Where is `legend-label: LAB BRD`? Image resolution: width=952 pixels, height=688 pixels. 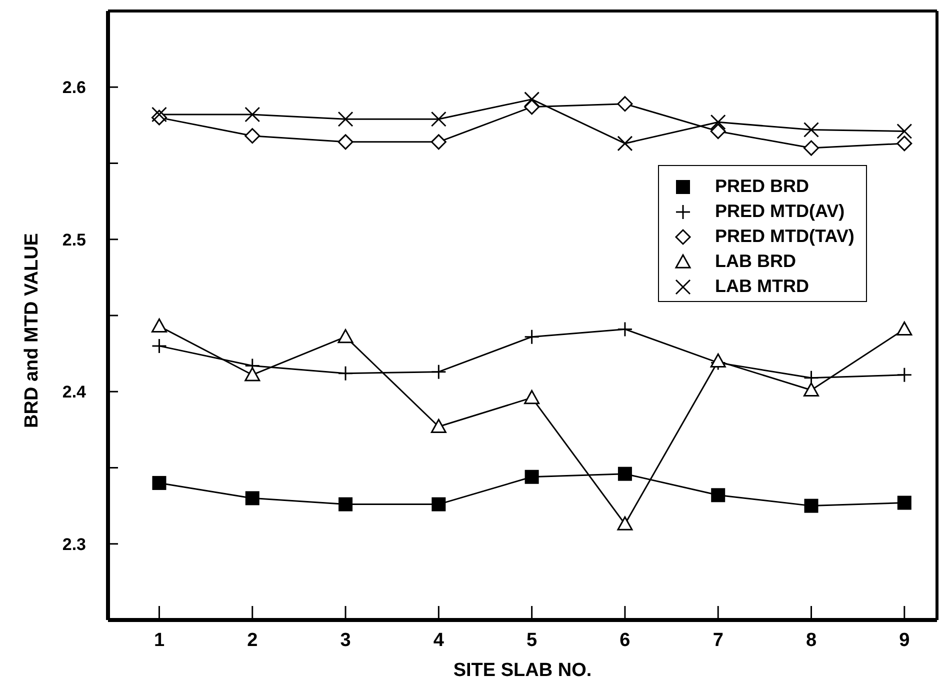
legend-label: LAB BRD is located at coordinates (755, 261).